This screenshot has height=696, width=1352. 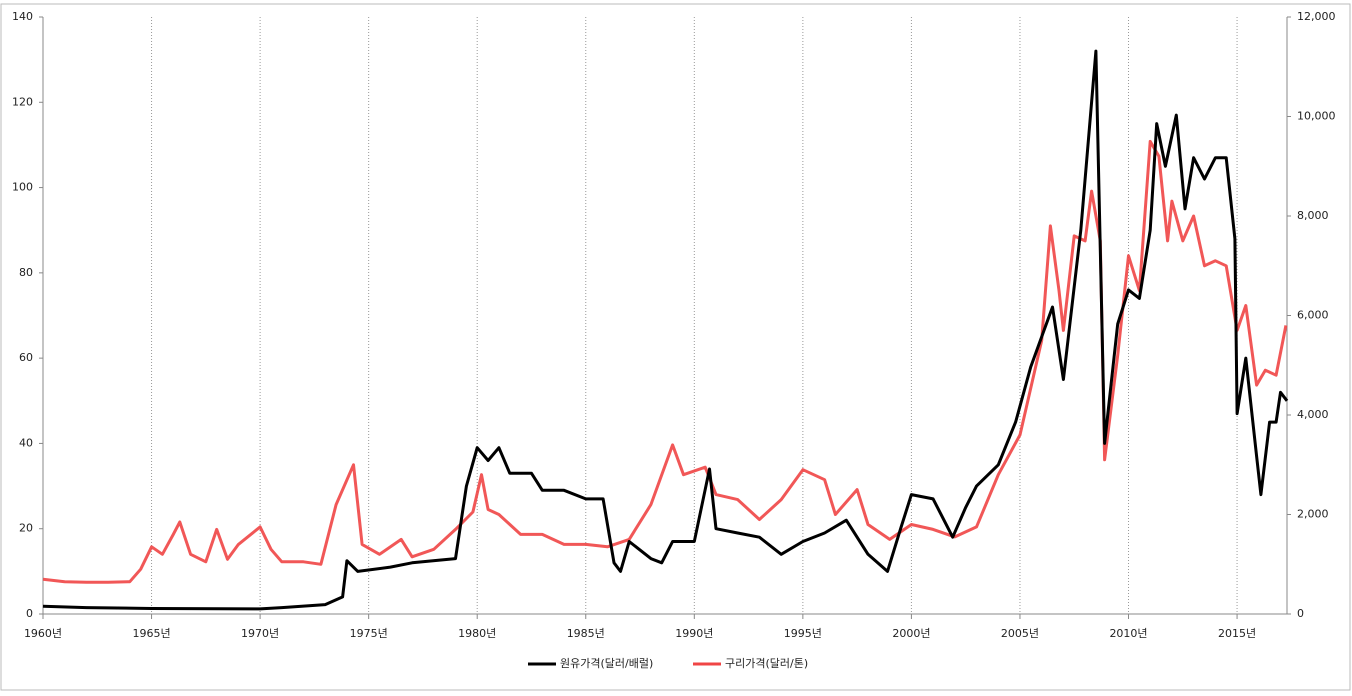 I want to click on y2-tick-label: 4,000, so click(x=1313, y=414).